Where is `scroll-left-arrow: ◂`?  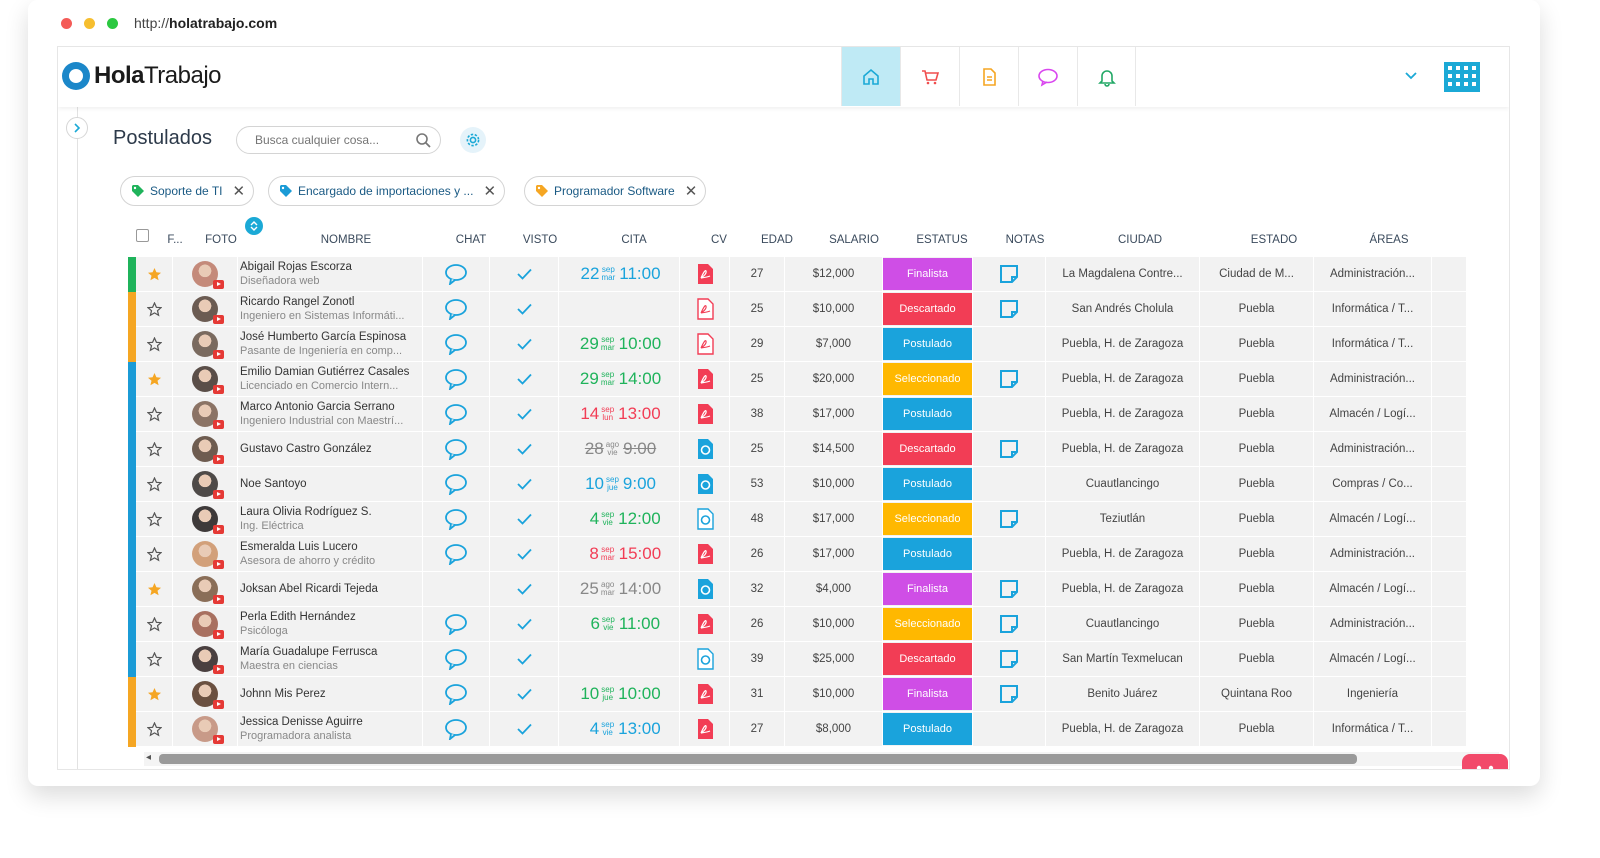 scroll-left-arrow: ◂ is located at coordinates (149, 757).